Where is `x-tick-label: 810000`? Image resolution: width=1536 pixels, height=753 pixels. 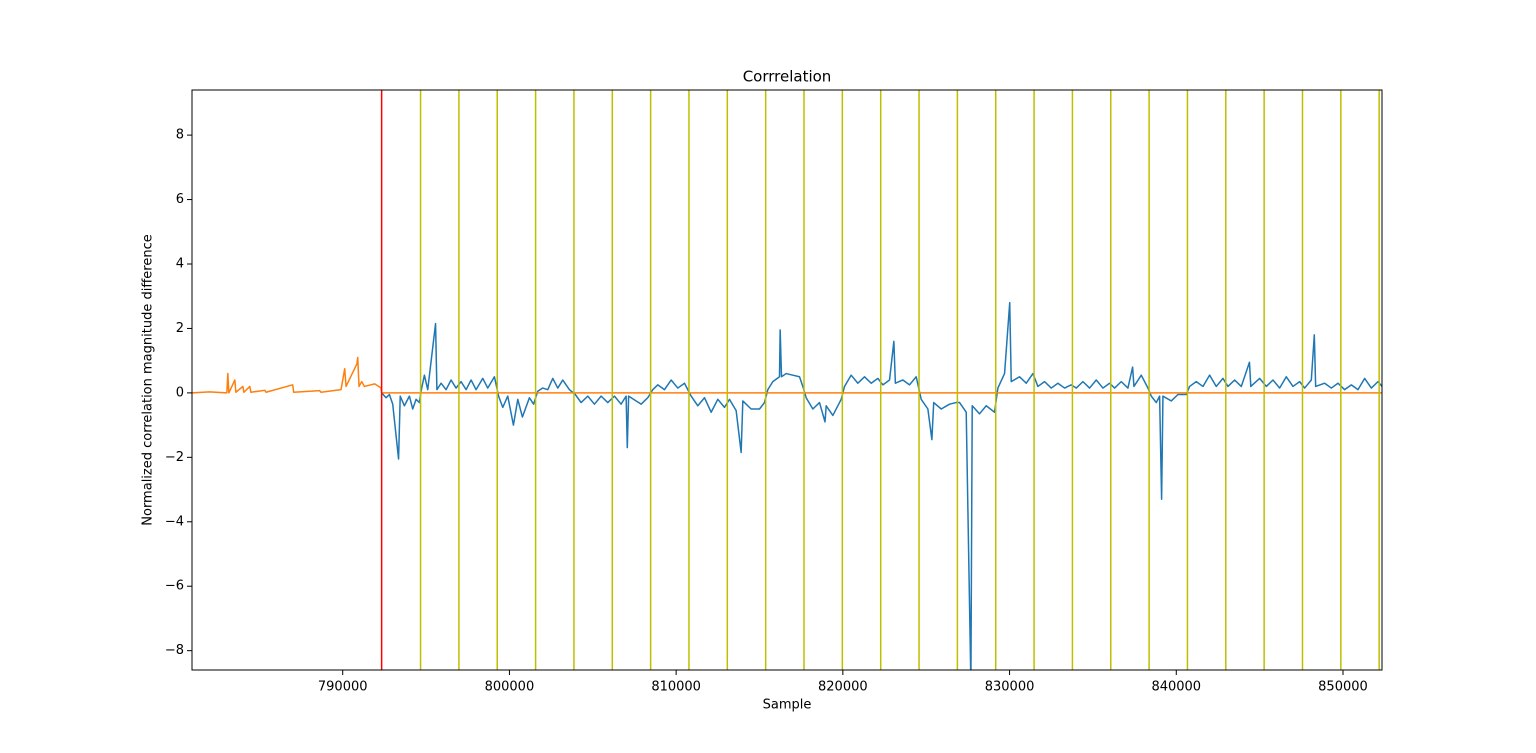
x-tick-label: 810000 is located at coordinates (676, 687).